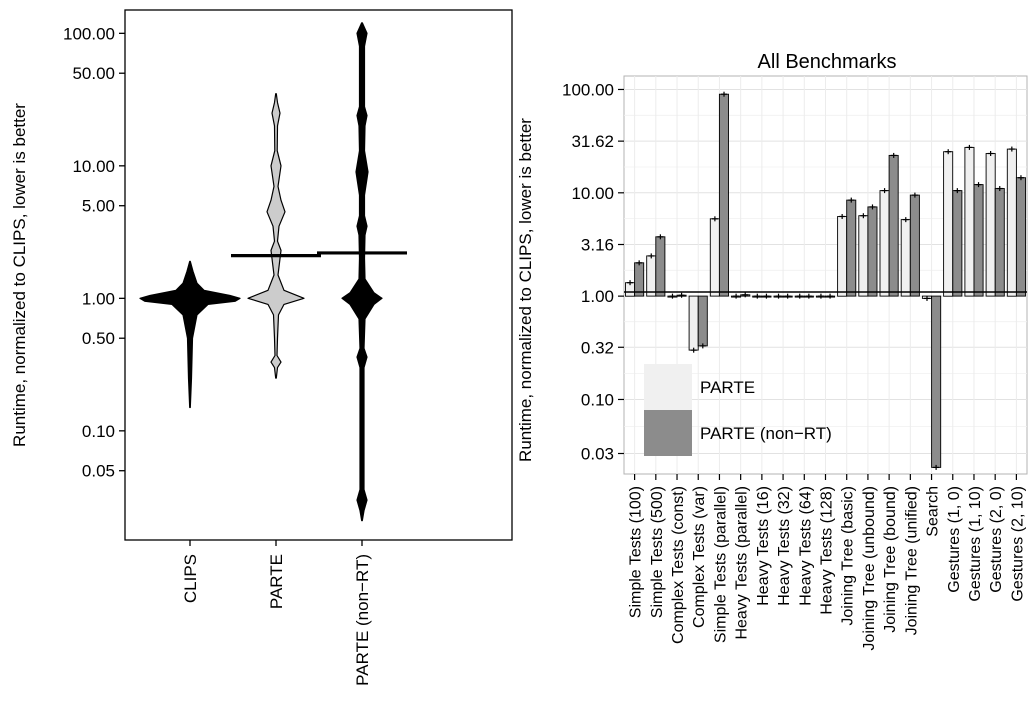 This screenshot has width=1028, height=728. Describe the element at coordinates (827, 550) in the screenshot. I see `x-tick-label: Heavy Tests (128)` at that location.